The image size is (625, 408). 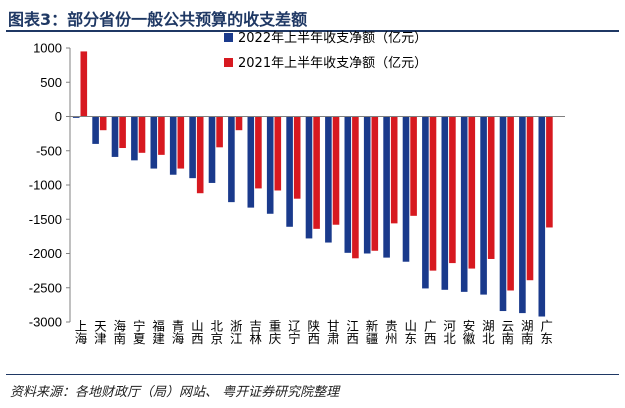 I want to click on category-label: 河北, so click(x=448, y=333).